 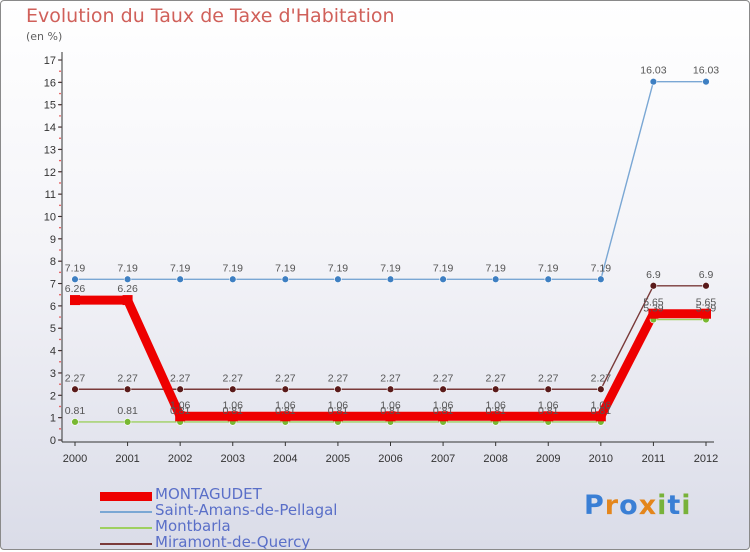 What do you see at coordinates (75, 459) in the screenshot?
I see `x-tick-label: 2000` at bounding box center [75, 459].